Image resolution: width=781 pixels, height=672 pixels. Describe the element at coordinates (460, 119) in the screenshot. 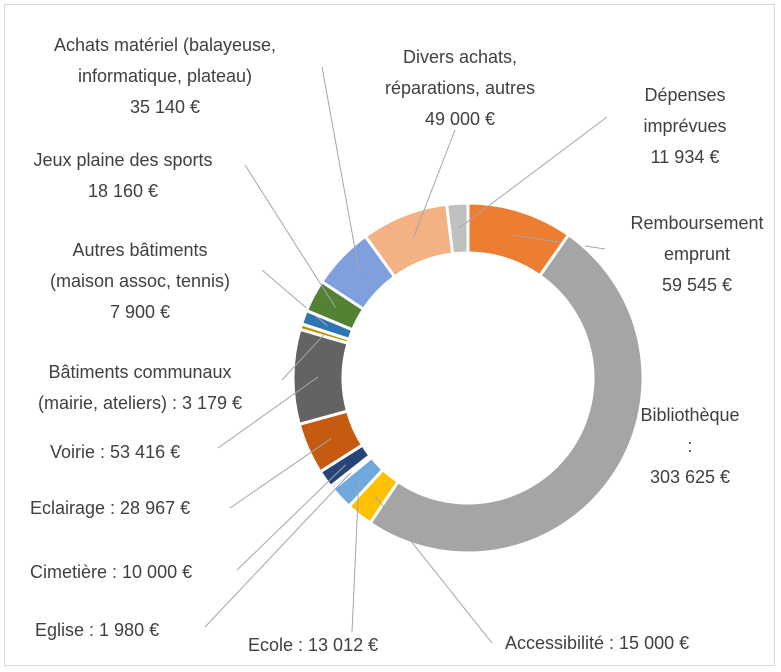

I see `value-label: 49 000 €` at that location.